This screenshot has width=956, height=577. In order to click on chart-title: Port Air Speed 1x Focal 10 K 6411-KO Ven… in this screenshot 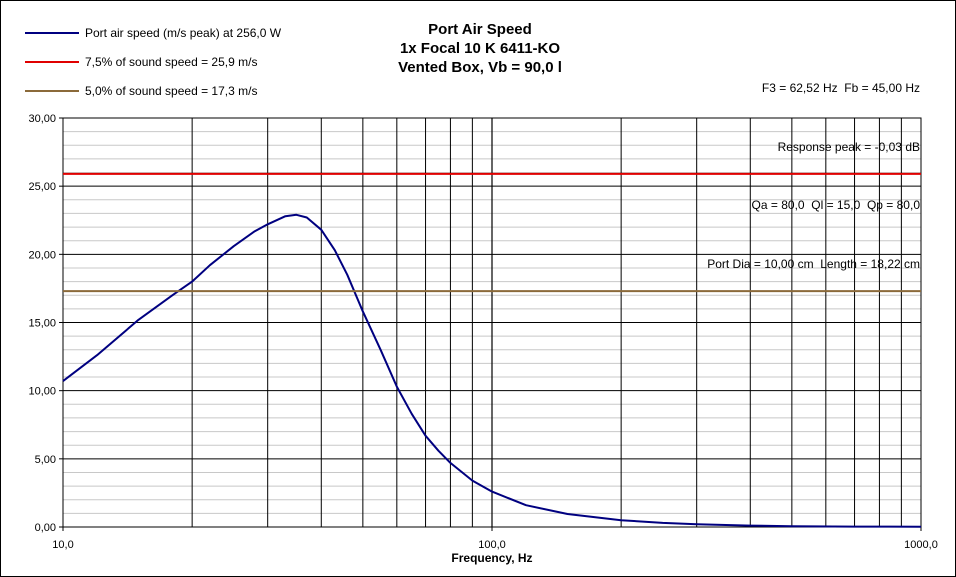, I will do `click(480, 48)`.